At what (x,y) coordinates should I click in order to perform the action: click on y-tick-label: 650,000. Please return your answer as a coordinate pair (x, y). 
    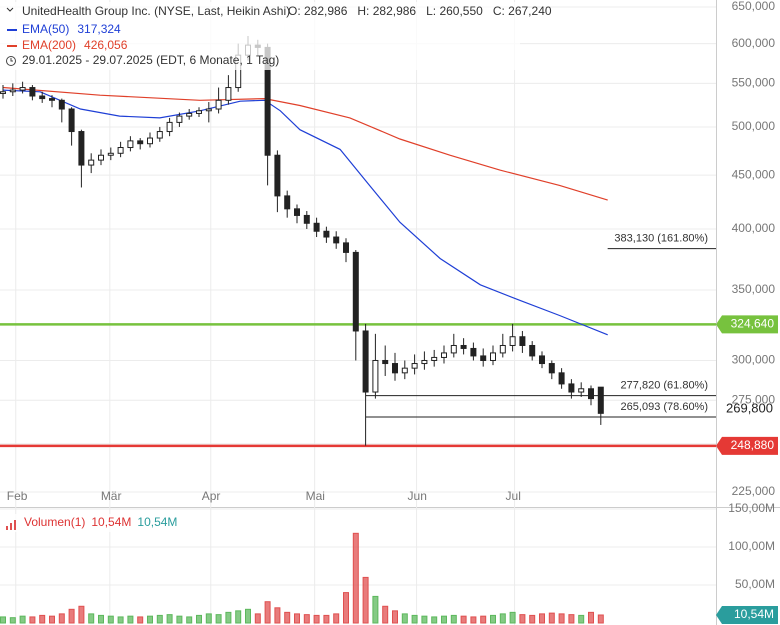
    Looking at the image, I should click on (754, 6).